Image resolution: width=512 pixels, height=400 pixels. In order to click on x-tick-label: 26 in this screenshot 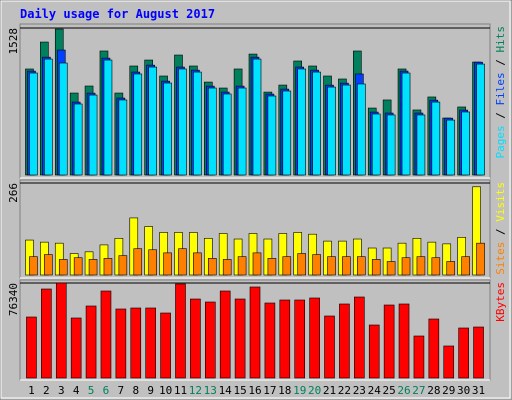, I will do `click(403, 390)`.